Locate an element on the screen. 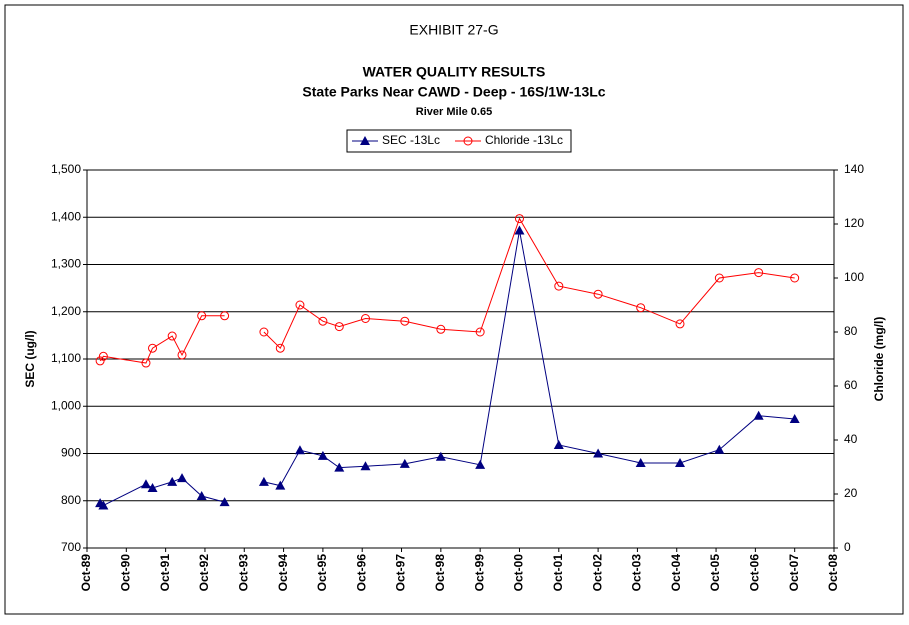 The height and width of the screenshot is (625, 909). y-tick-label: 1,100 is located at coordinates (66, 358).